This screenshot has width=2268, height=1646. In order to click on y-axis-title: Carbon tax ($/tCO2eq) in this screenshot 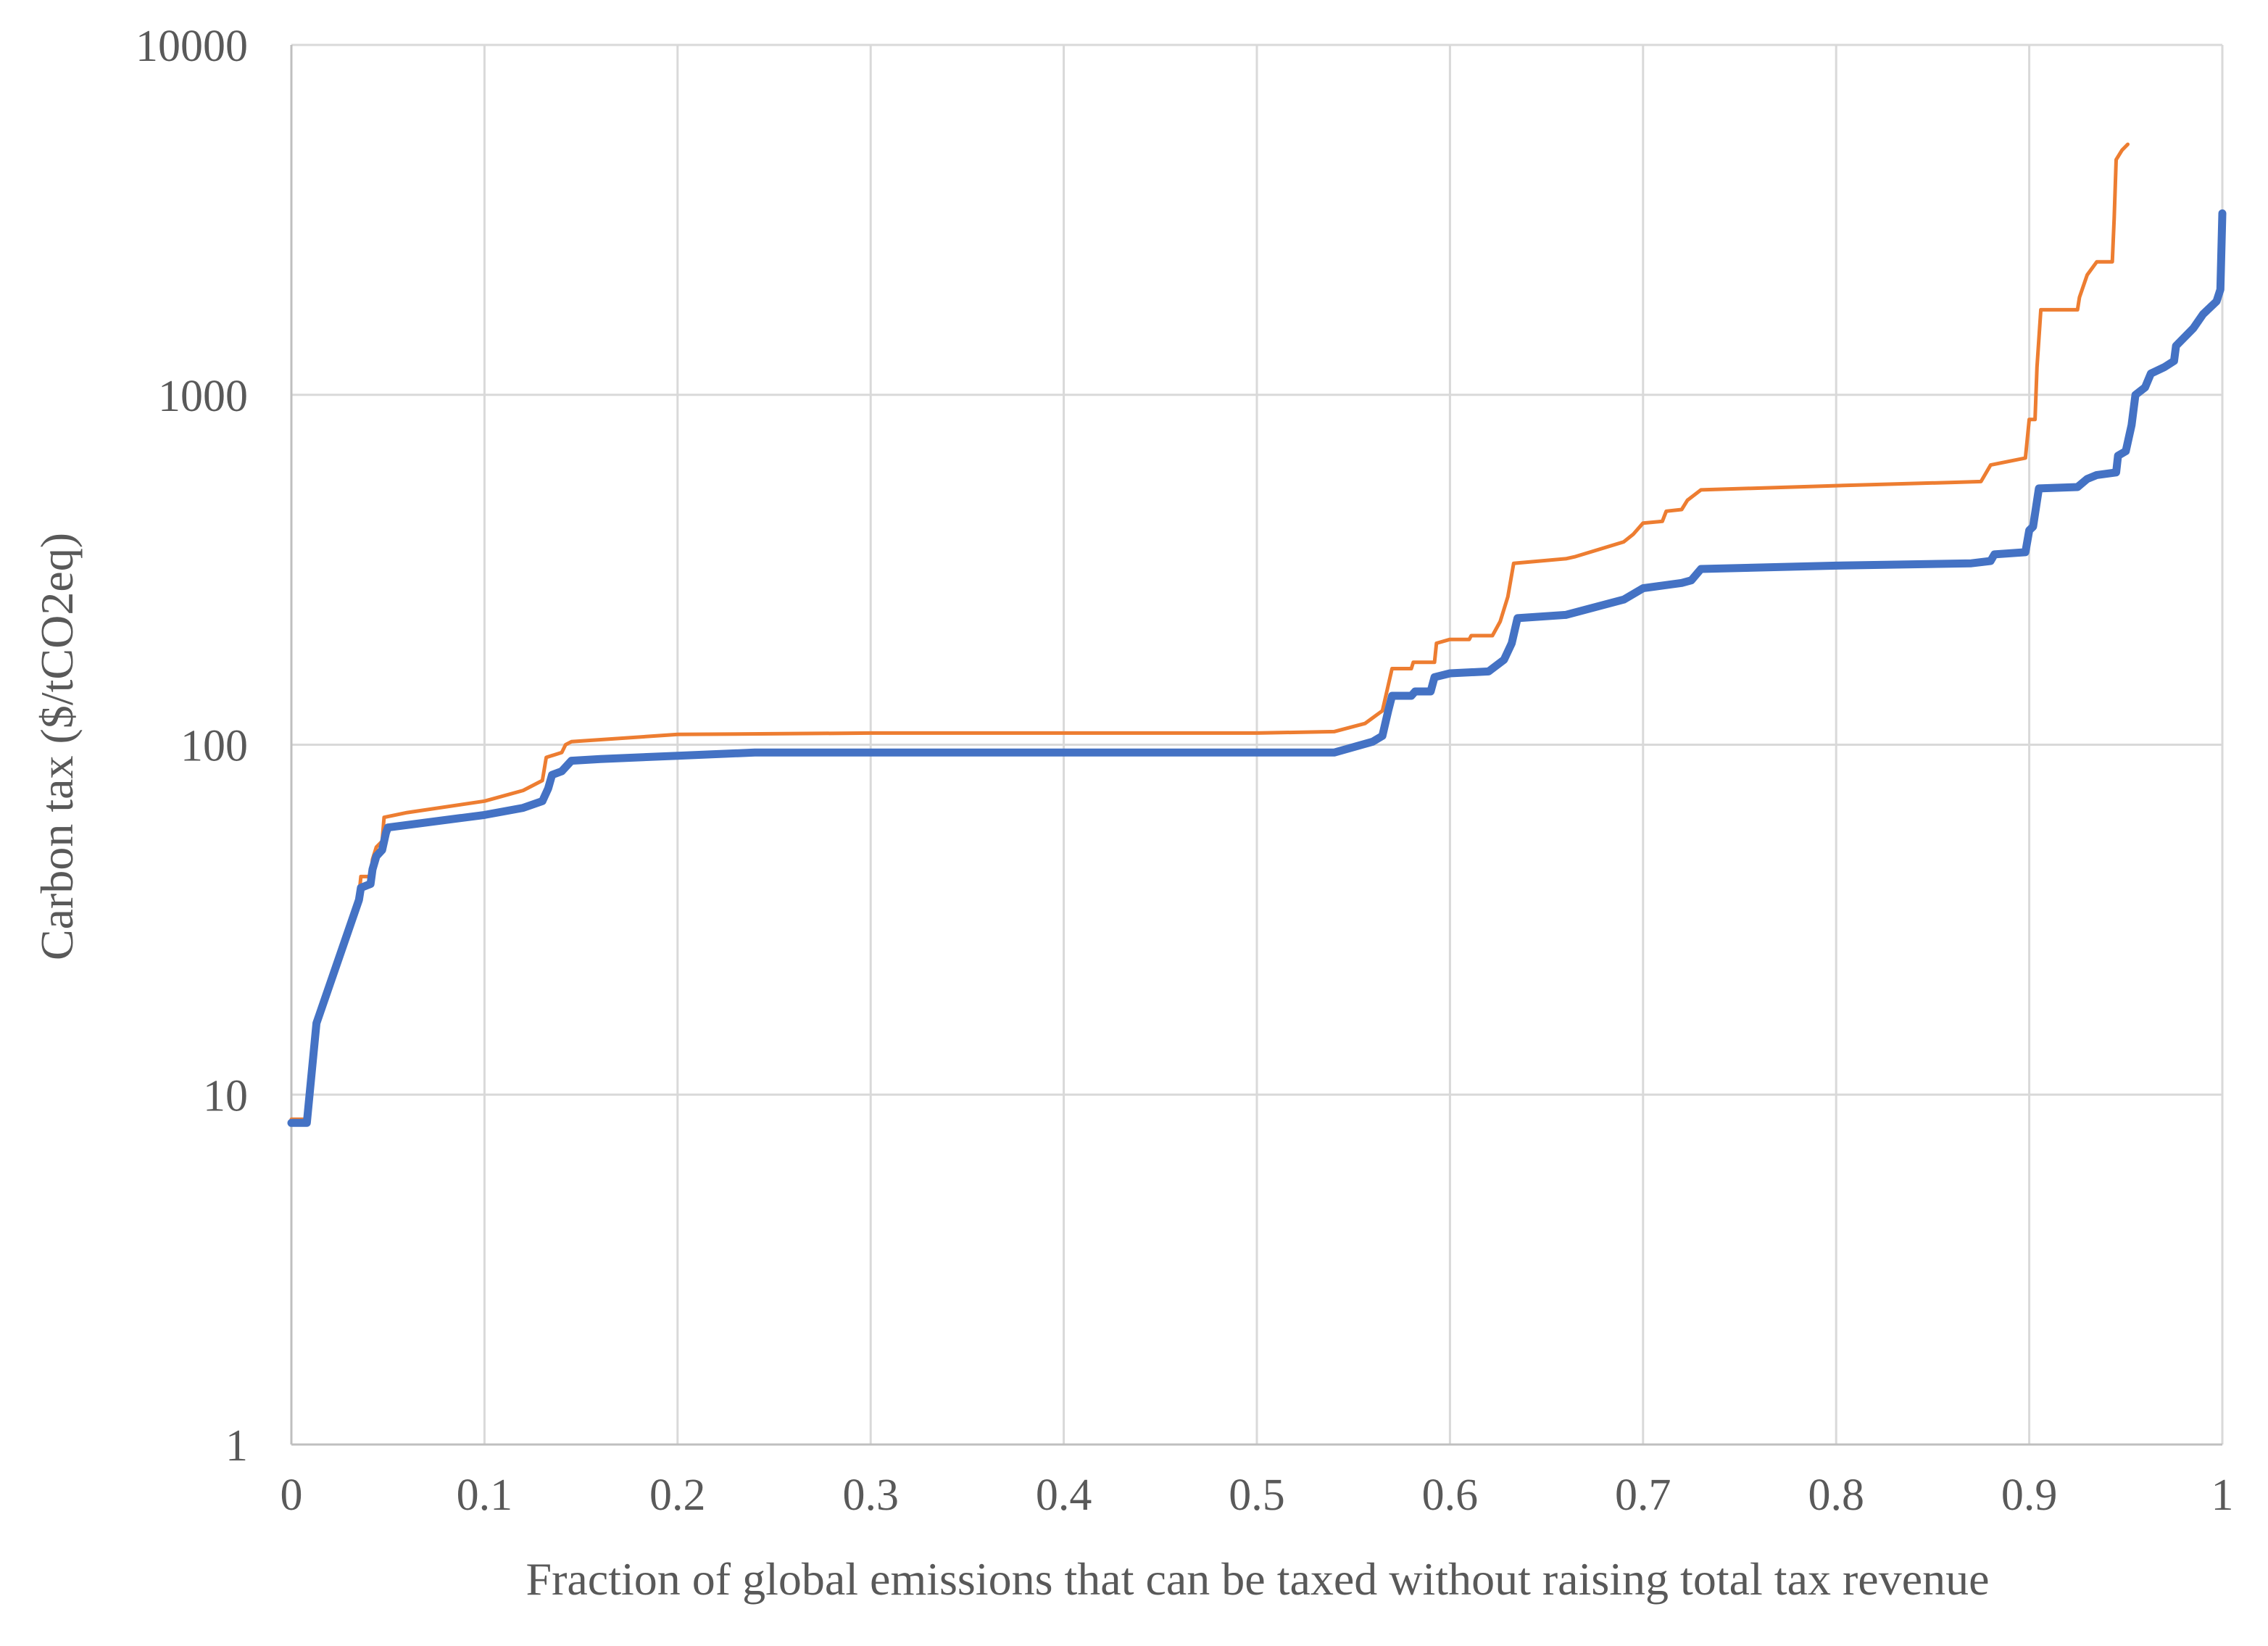, I will do `click(57, 747)`.